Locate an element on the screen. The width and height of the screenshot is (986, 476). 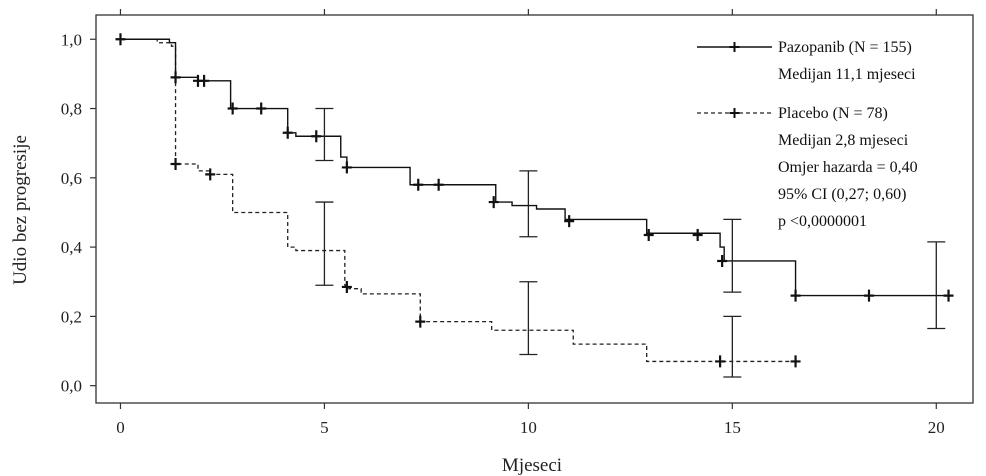
legend-ci: 95% CI (0,27; 0,60) is located at coordinates (842, 194).